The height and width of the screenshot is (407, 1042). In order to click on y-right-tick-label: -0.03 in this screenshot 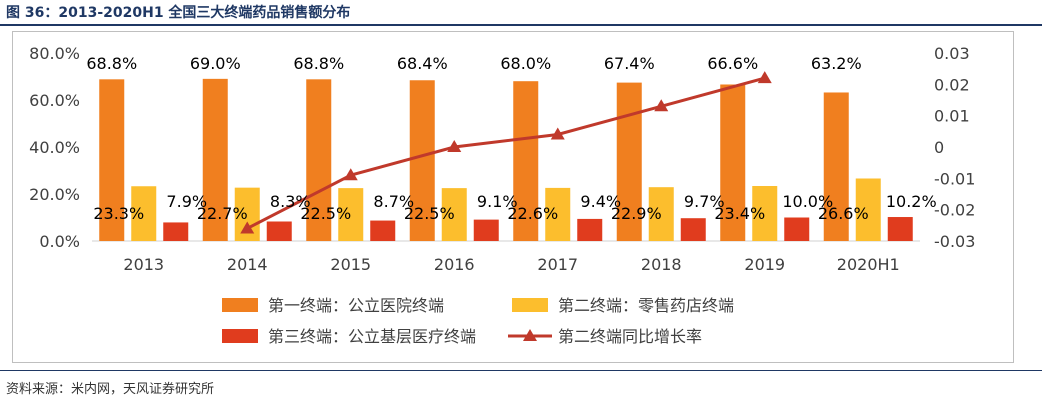, I will do `click(954, 241)`.